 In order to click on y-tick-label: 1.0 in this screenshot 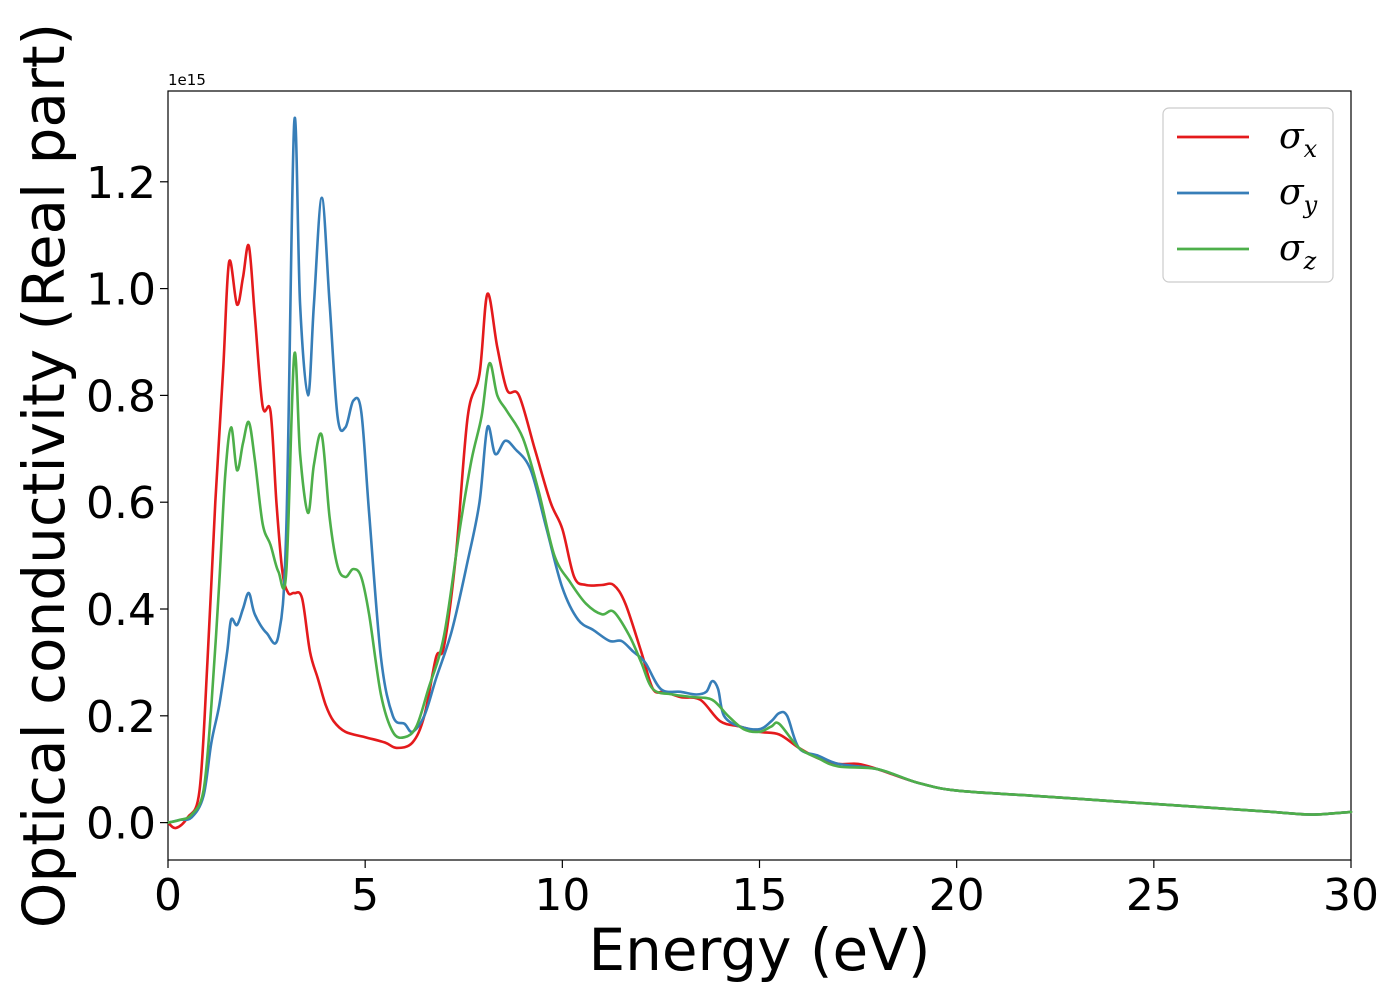, I will do `click(121, 290)`.